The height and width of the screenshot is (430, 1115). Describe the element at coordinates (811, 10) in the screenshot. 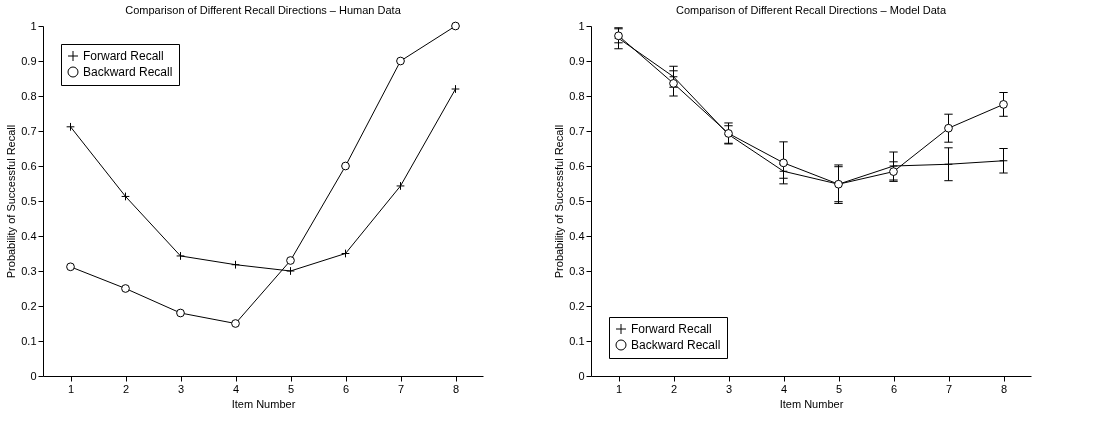

I see `chart-title: Comparison of Different Recall Directions – Model Data` at that location.